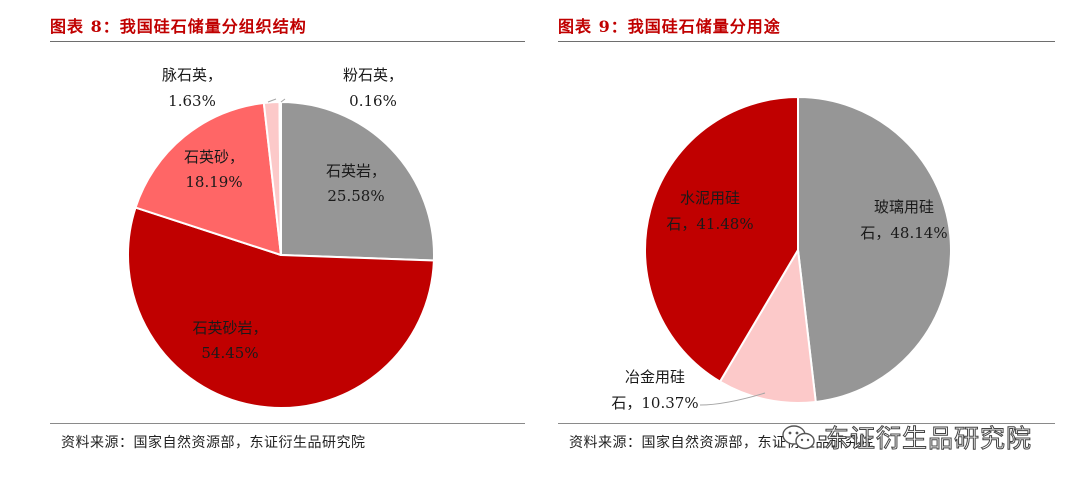 The width and height of the screenshot is (1080, 483). I want to click on slice-label-vein-quartz-value: 1.63%, so click(192, 101).